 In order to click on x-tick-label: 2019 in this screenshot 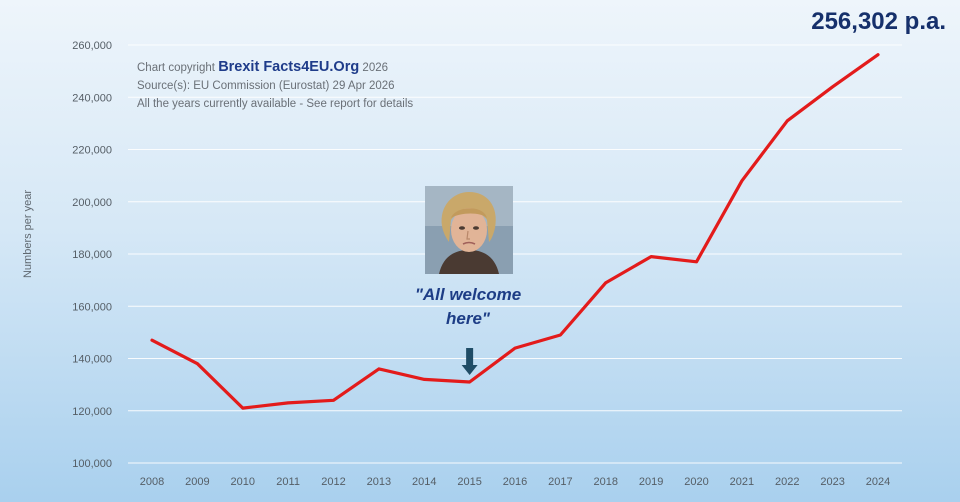, I will do `click(651, 482)`.